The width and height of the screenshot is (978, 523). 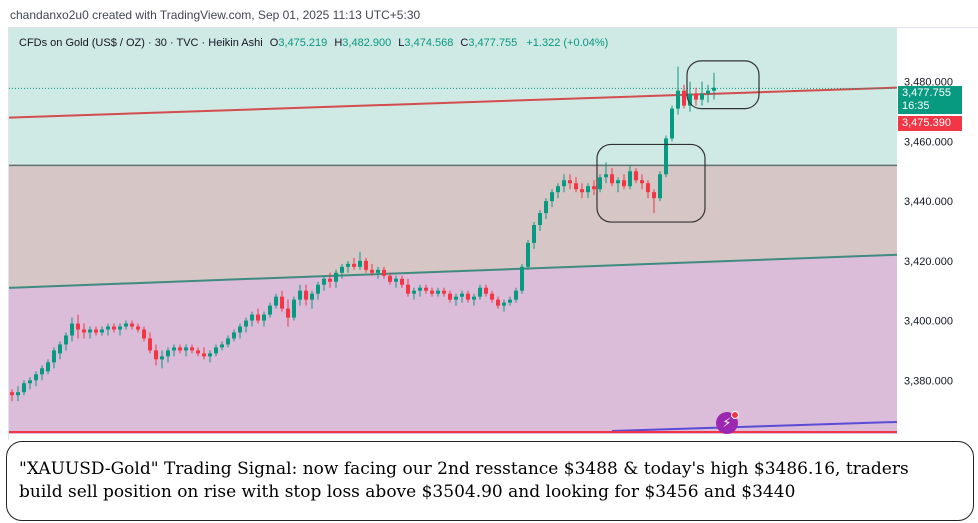 What do you see at coordinates (651, 183) in the screenshot?
I see `consolidation-box` at bounding box center [651, 183].